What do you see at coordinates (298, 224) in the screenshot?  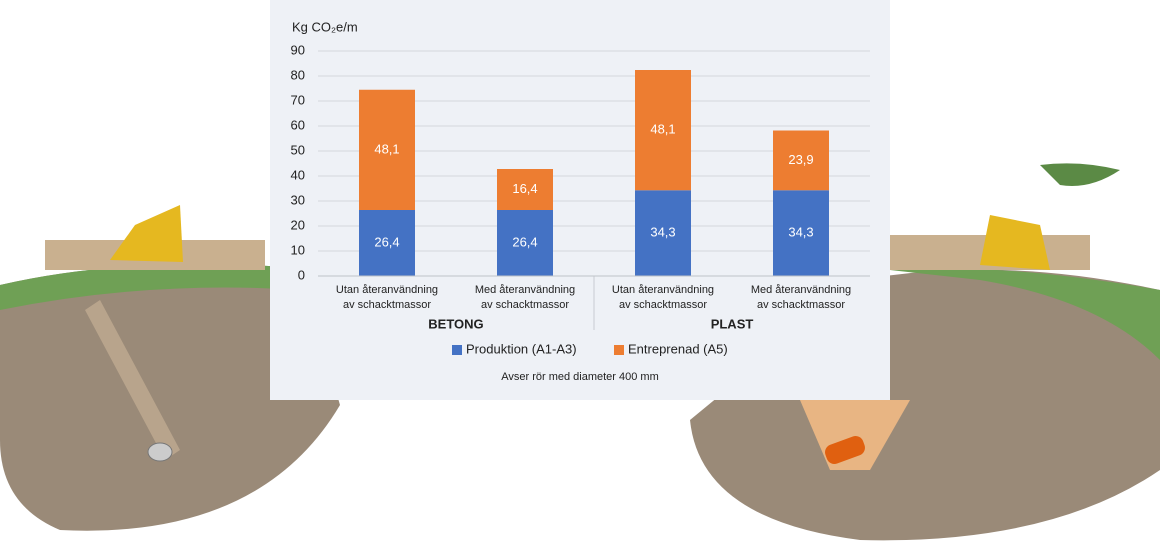 I see `y-tick-label: 20` at bounding box center [298, 224].